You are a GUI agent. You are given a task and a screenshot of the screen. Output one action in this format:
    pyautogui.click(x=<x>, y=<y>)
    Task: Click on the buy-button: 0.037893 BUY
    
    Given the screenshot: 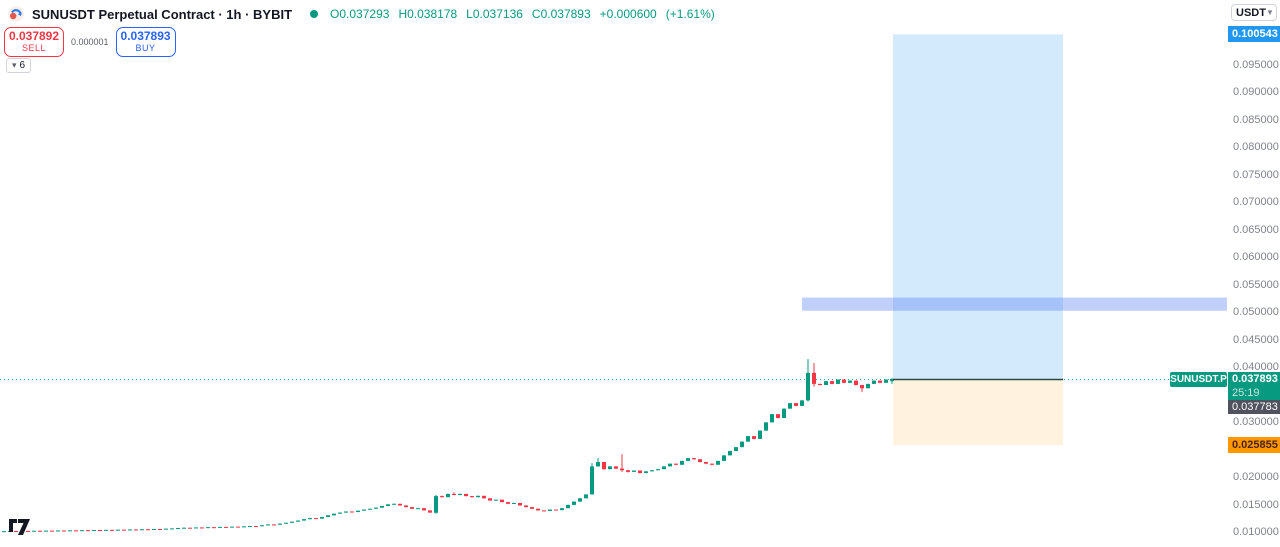 What is the action you would take?
    pyautogui.click(x=145, y=42)
    